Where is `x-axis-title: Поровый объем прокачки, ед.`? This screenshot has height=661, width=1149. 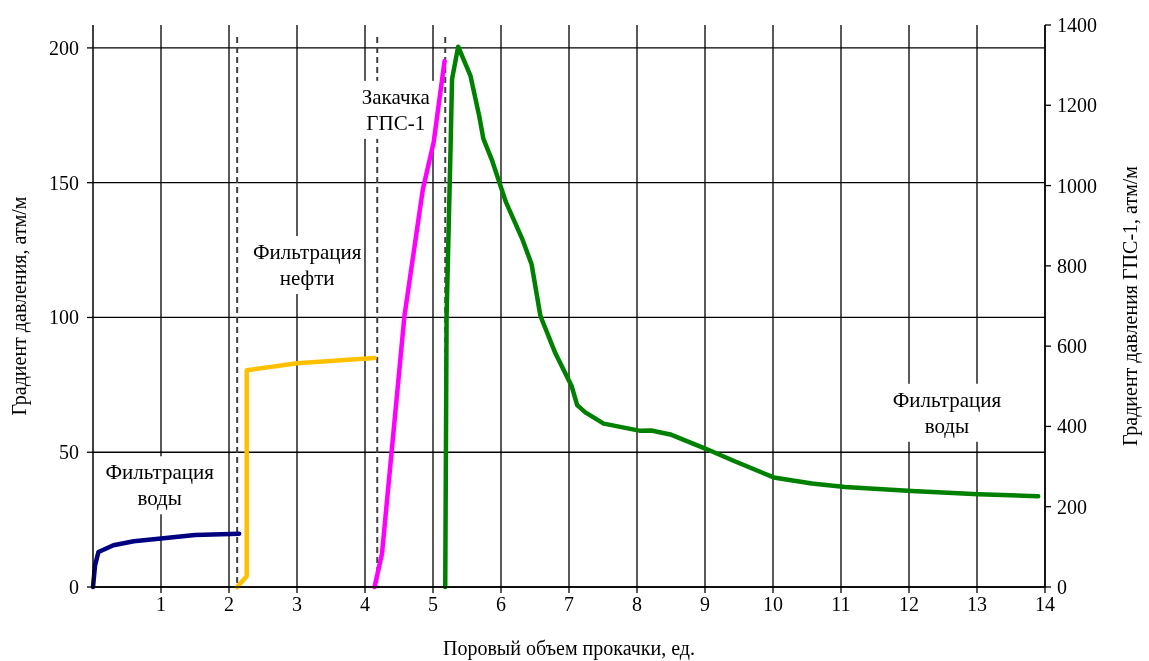 x-axis-title: Поровый объем прокачки, ед. is located at coordinates (569, 648).